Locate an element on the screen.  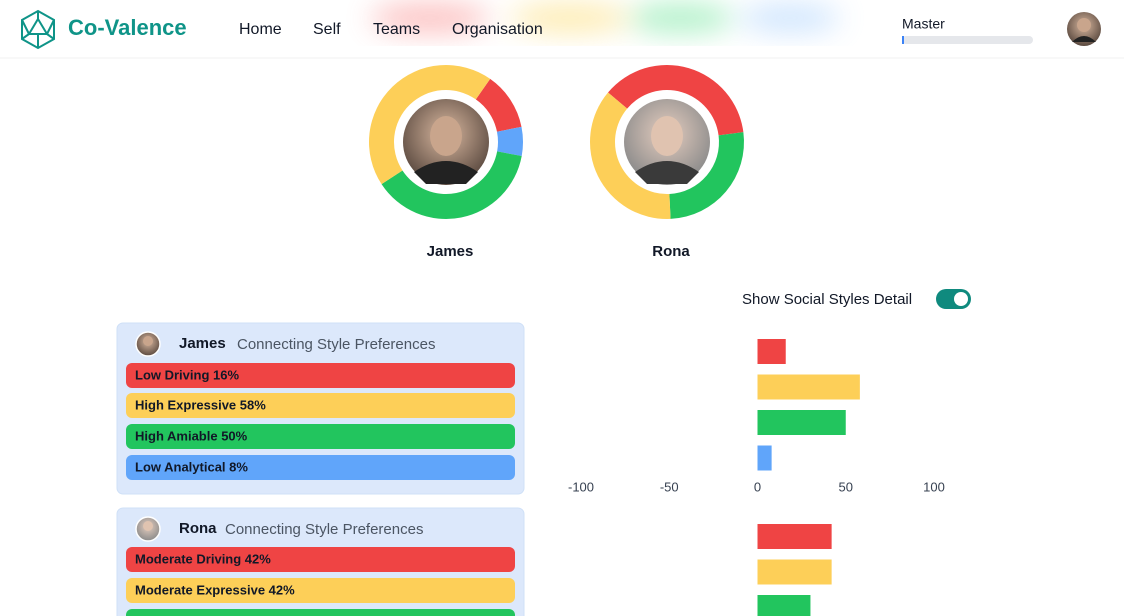
x-tick-label: 50 is located at coordinates (846, 486).